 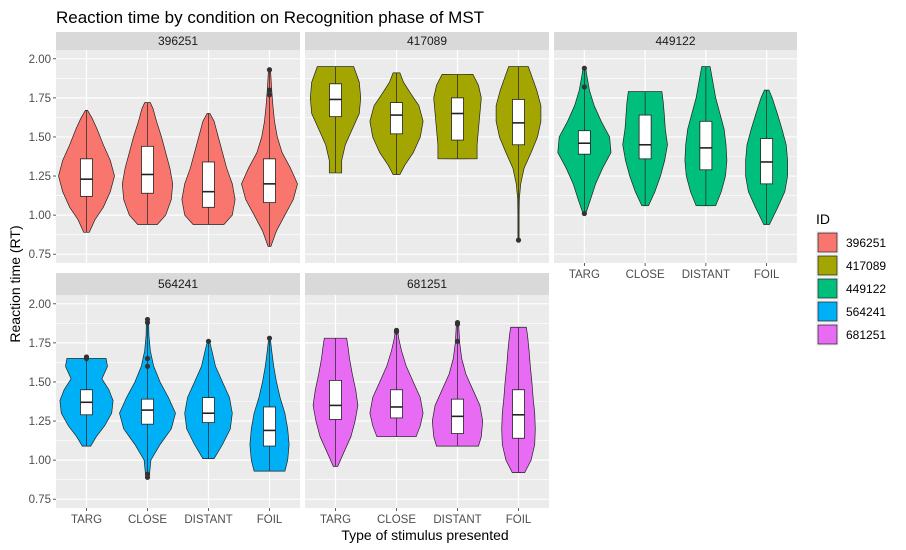 What do you see at coordinates (823, 219) in the screenshot?
I see `legend-title: ID` at bounding box center [823, 219].